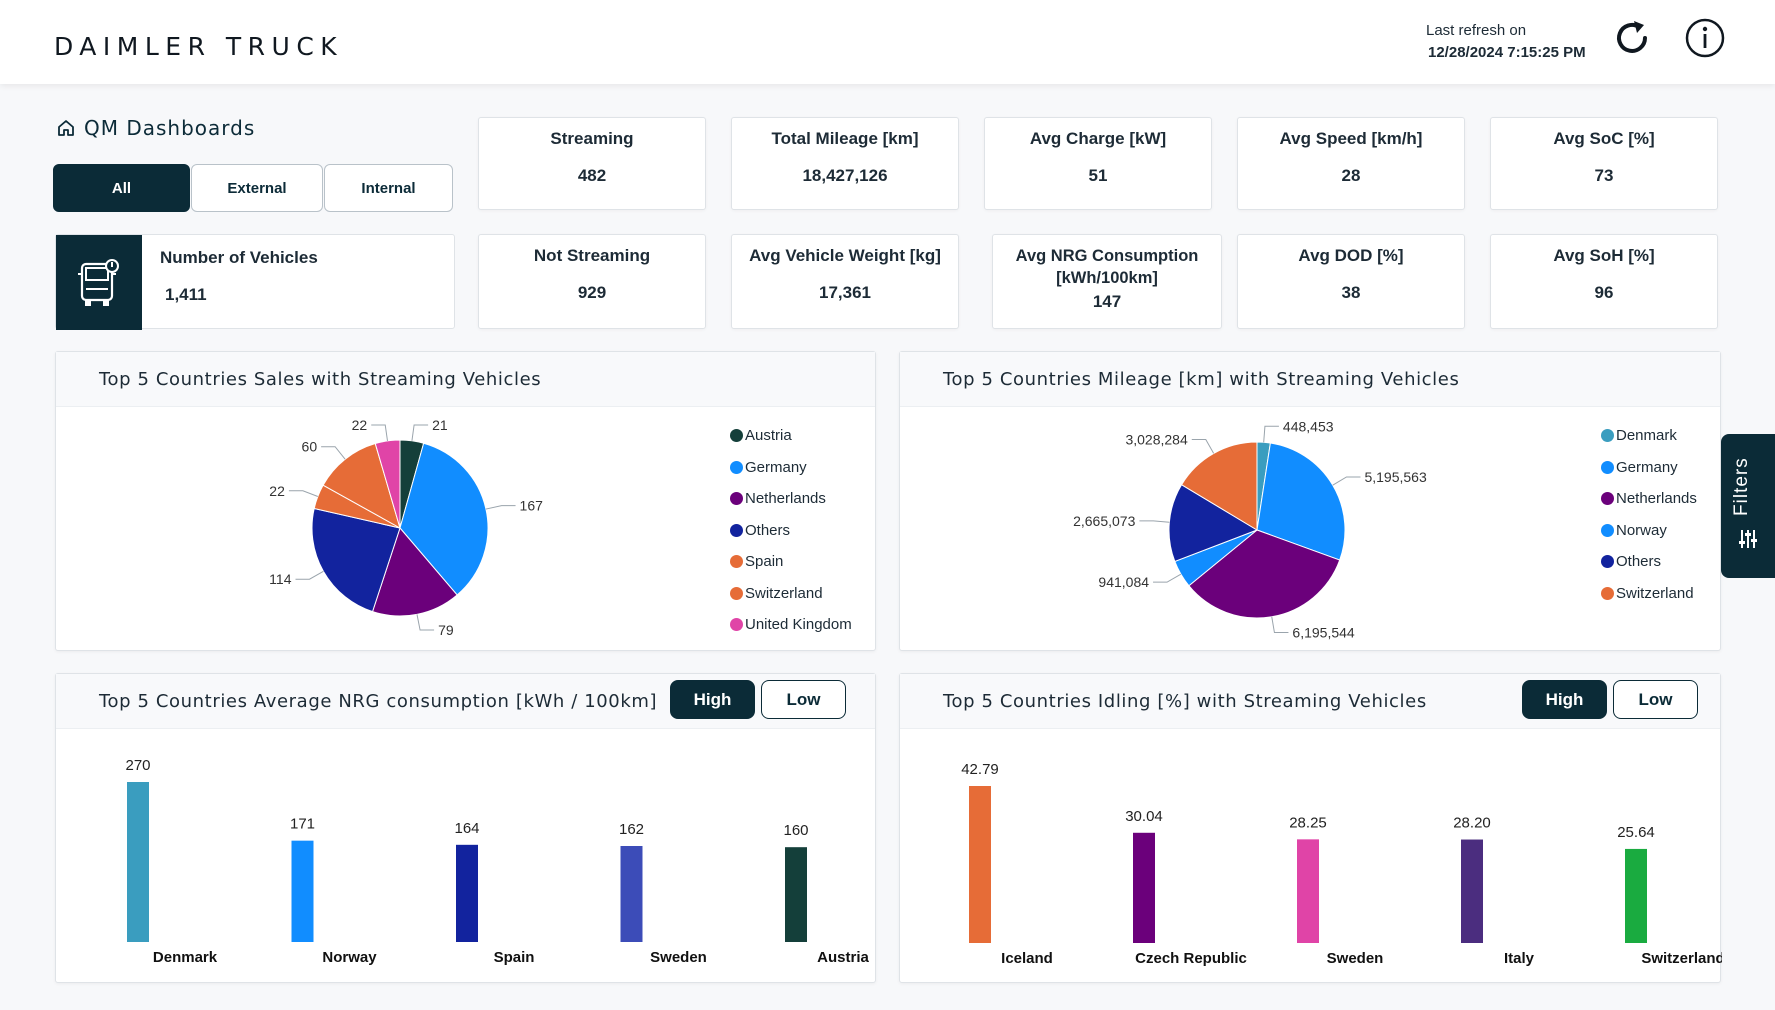 Image resolution: width=1775 pixels, height=1010 pixels. What do you see at coordinates (803, 699) in the screenshot?
I see `nrg-low-button: Low` at bounding box center [803, 699].